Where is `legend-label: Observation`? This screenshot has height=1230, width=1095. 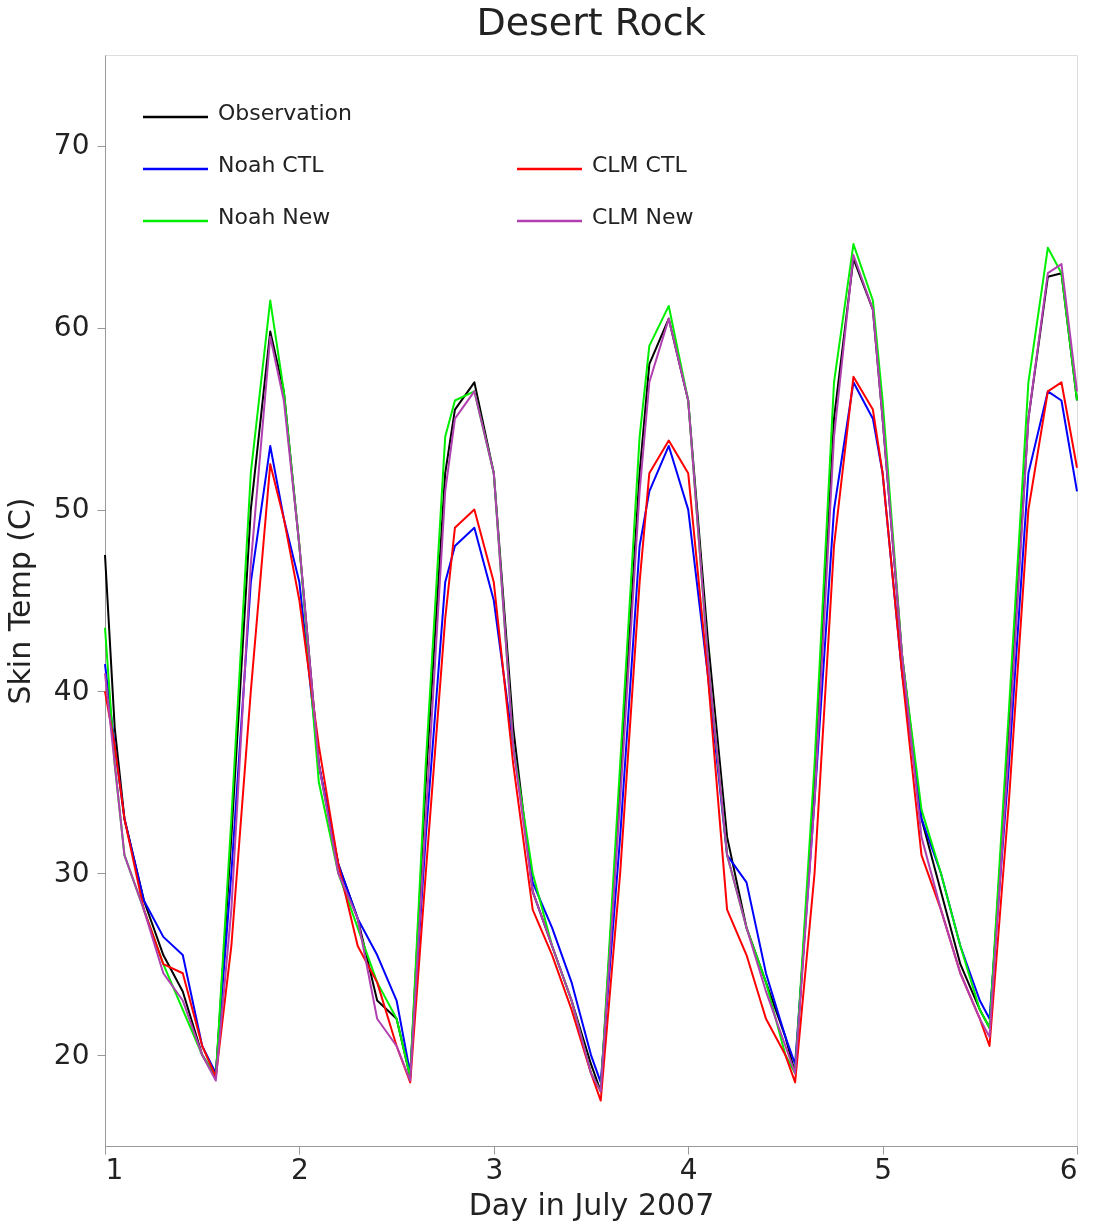
legend-label: Observation is located at coordinates (285, 112).